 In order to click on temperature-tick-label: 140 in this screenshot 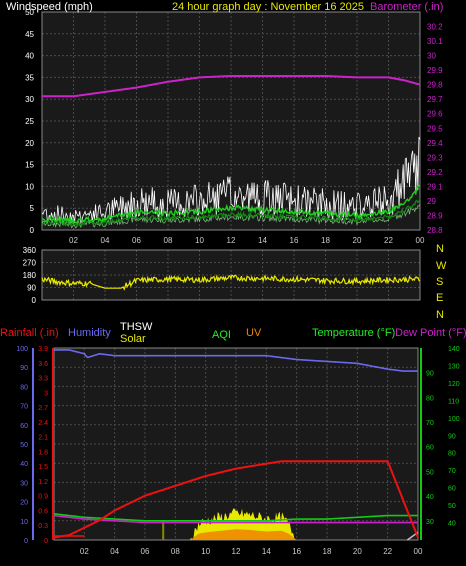, I will do `click(454, 349)`.